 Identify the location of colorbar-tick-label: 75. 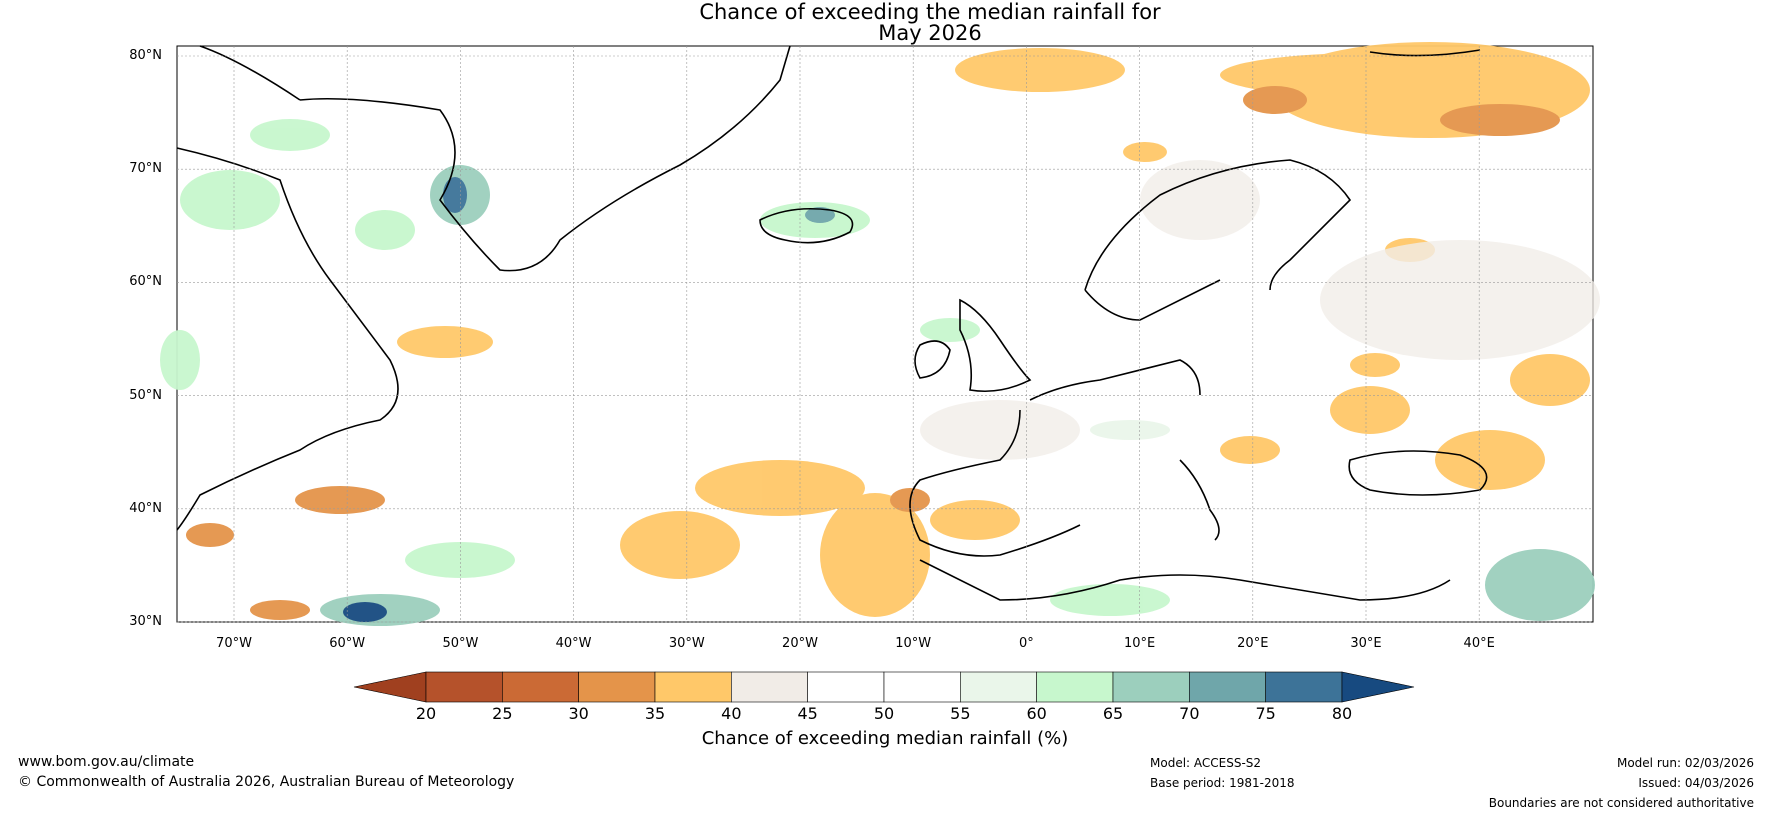
(1265, 713).